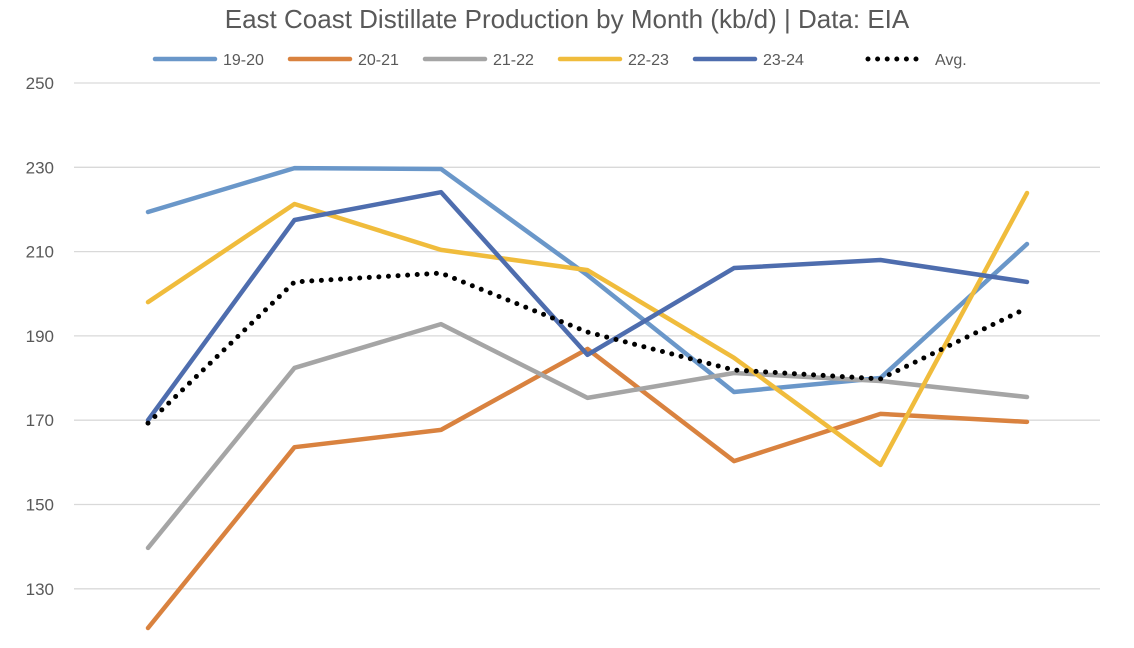 The height and width of the screenshot is (648, 1134). What do you see at coordinates (40, 505) in the screenshot?
I see `y-tick-label: 150` at bounding box center [40, 505].